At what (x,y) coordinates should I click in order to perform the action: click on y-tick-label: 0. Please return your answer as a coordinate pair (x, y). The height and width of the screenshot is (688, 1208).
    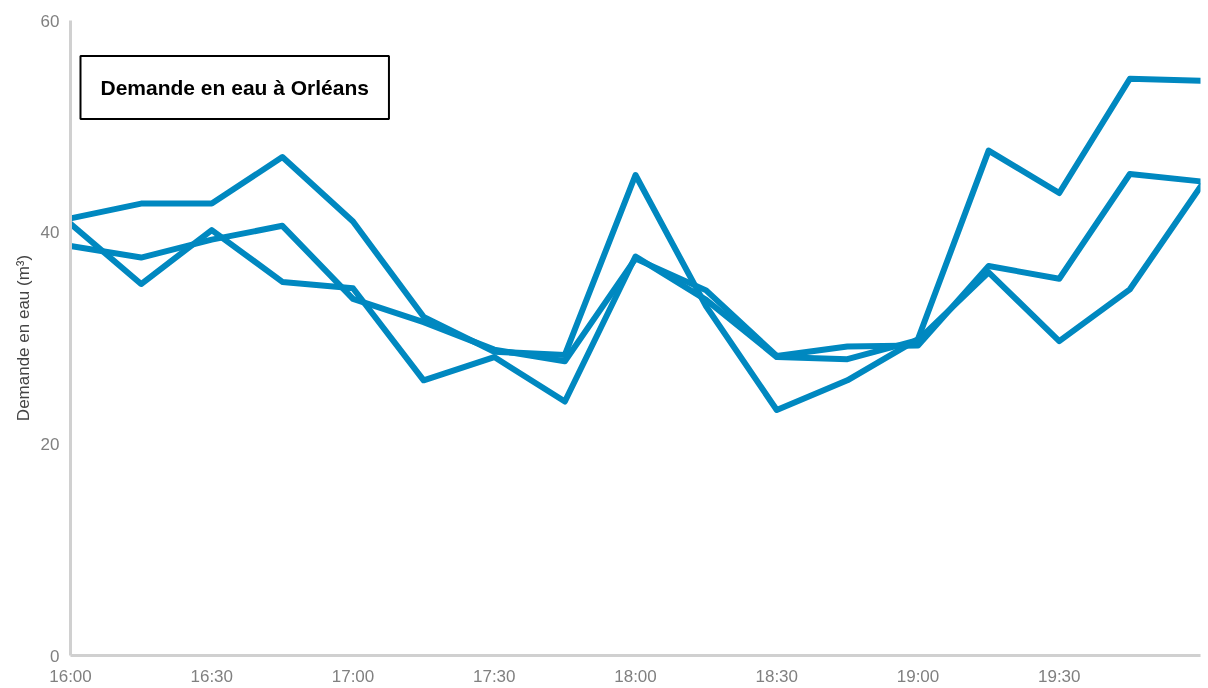
    Looking at the image, I should click on (55, 656).